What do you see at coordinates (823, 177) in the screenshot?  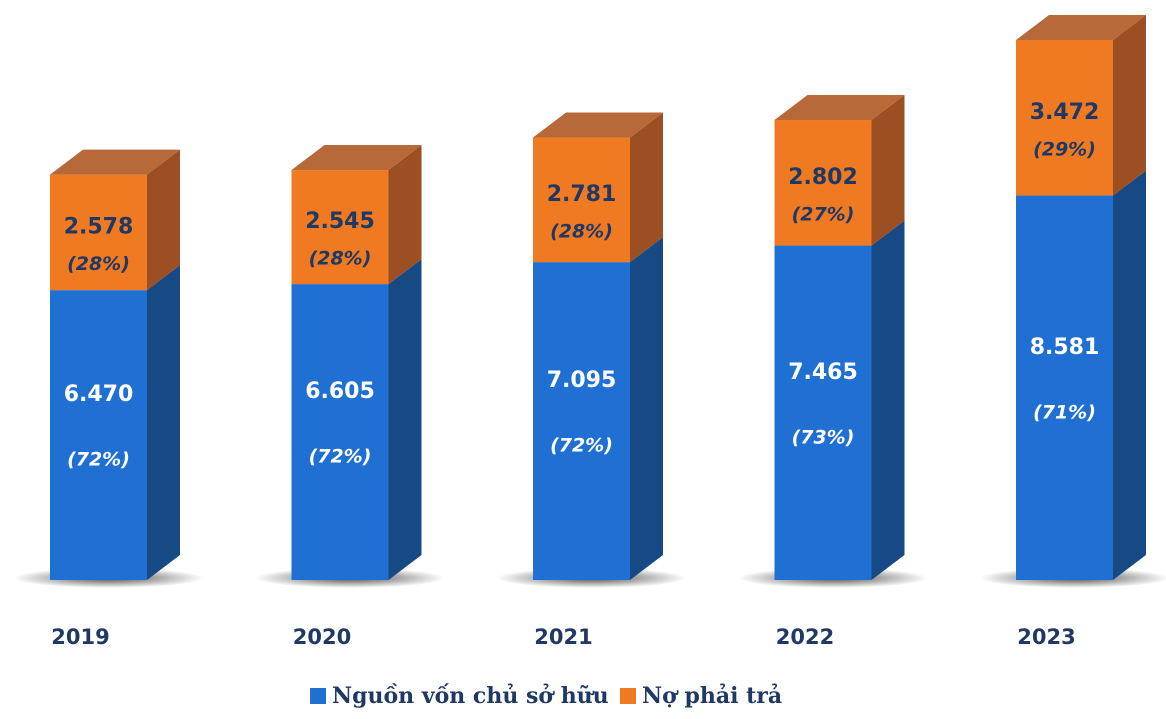 I see `value-label: 2.802` at bounding box center [823, 177].